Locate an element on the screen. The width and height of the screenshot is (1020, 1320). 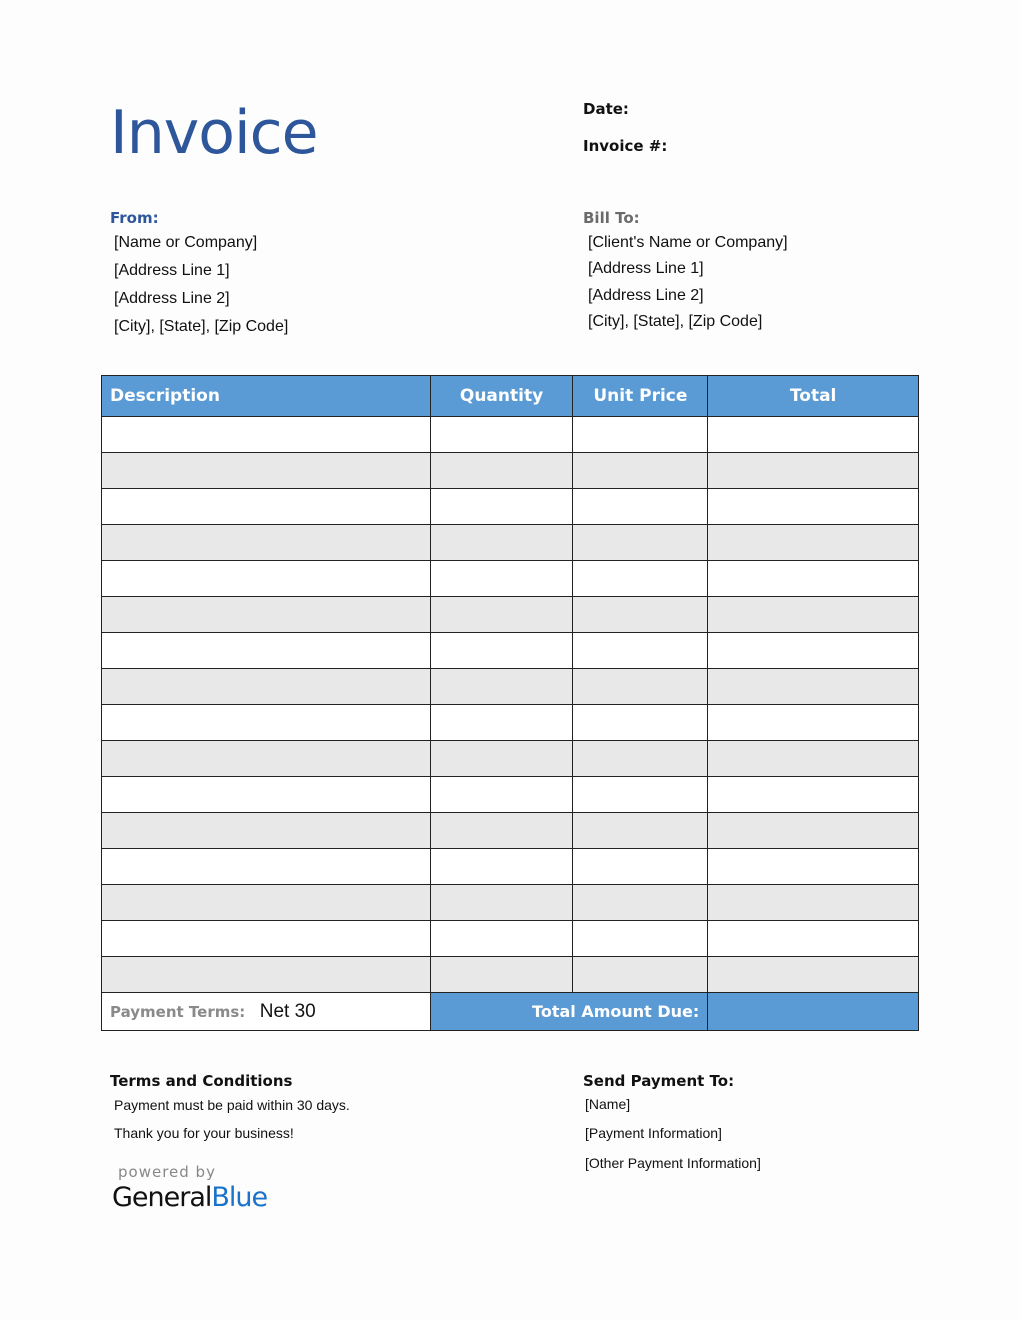
powered-by-text: powered by is located at coordinates (167, 1172).